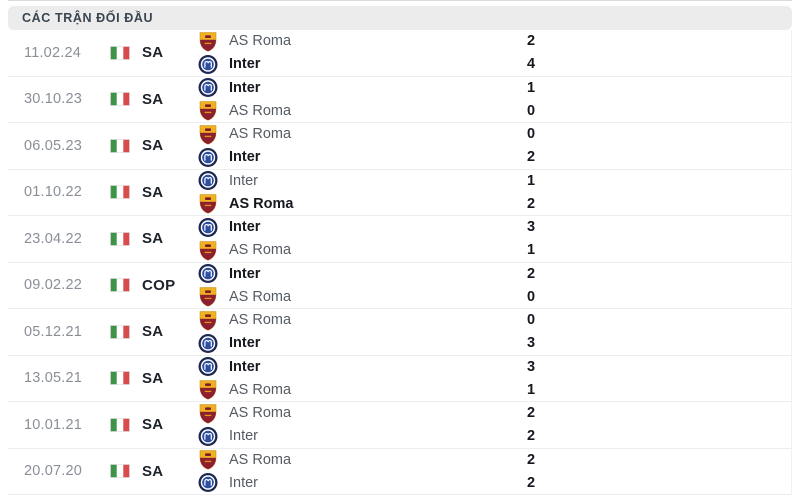 Image resolution: width=800 pixels, height=500 pixels. I want to click on match-row: 10.01.21 SA AS Roma Inter 2 2, so click(399, 425).